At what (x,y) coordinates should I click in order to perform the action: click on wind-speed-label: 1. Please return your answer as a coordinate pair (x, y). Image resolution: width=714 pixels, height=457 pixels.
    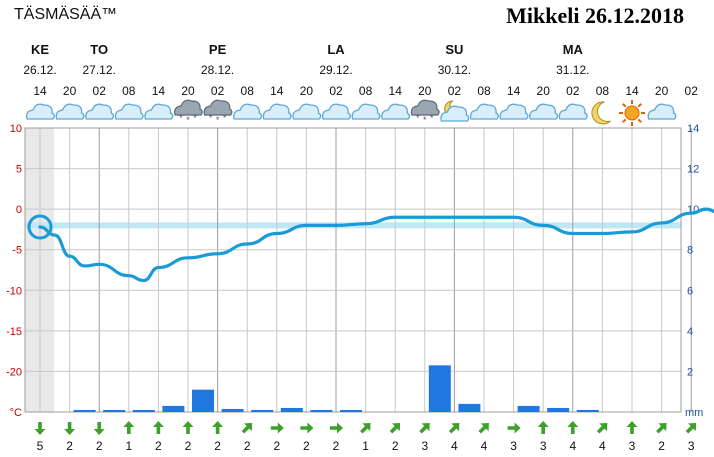
    Looking at the image, I should click on (365, 446).